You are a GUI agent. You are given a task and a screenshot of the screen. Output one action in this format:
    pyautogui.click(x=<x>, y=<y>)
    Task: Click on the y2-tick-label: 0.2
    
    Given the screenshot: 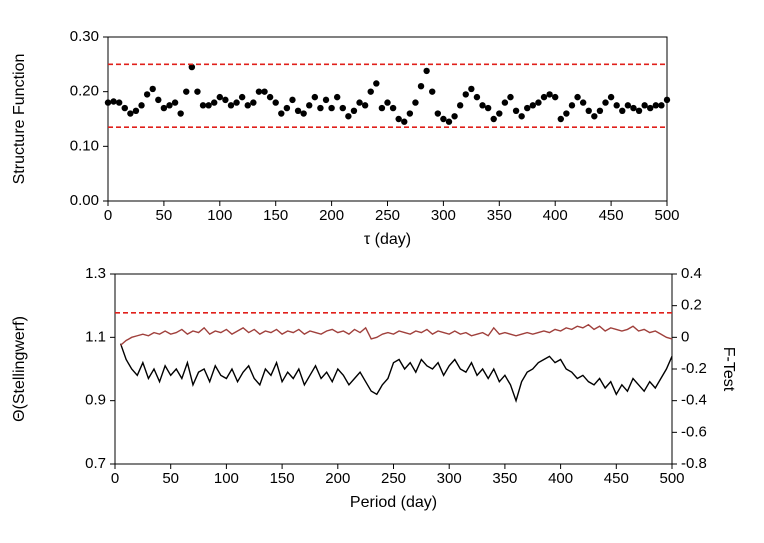 What is the action you would take?
    pyautogui.click(x=691, y=305)
    